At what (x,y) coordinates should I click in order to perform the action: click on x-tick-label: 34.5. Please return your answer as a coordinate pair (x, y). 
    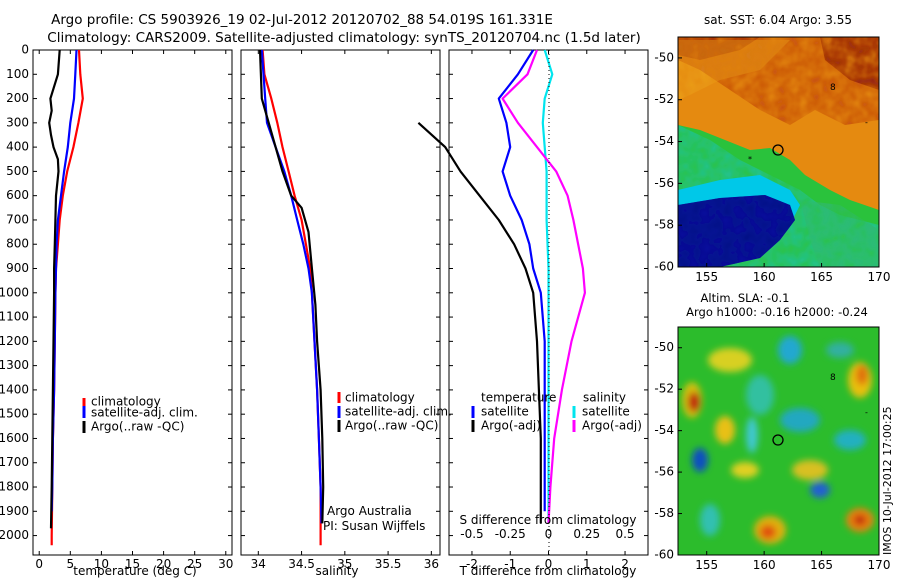
    Looking at the image, I should click on (301, 564).